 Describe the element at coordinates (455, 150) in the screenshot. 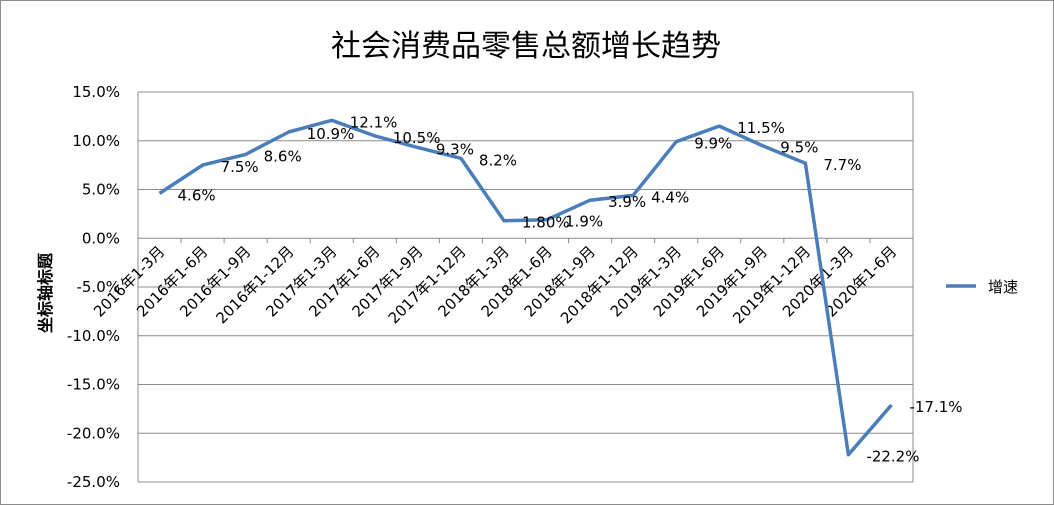

I see `data-label: 9.3%` at that location.